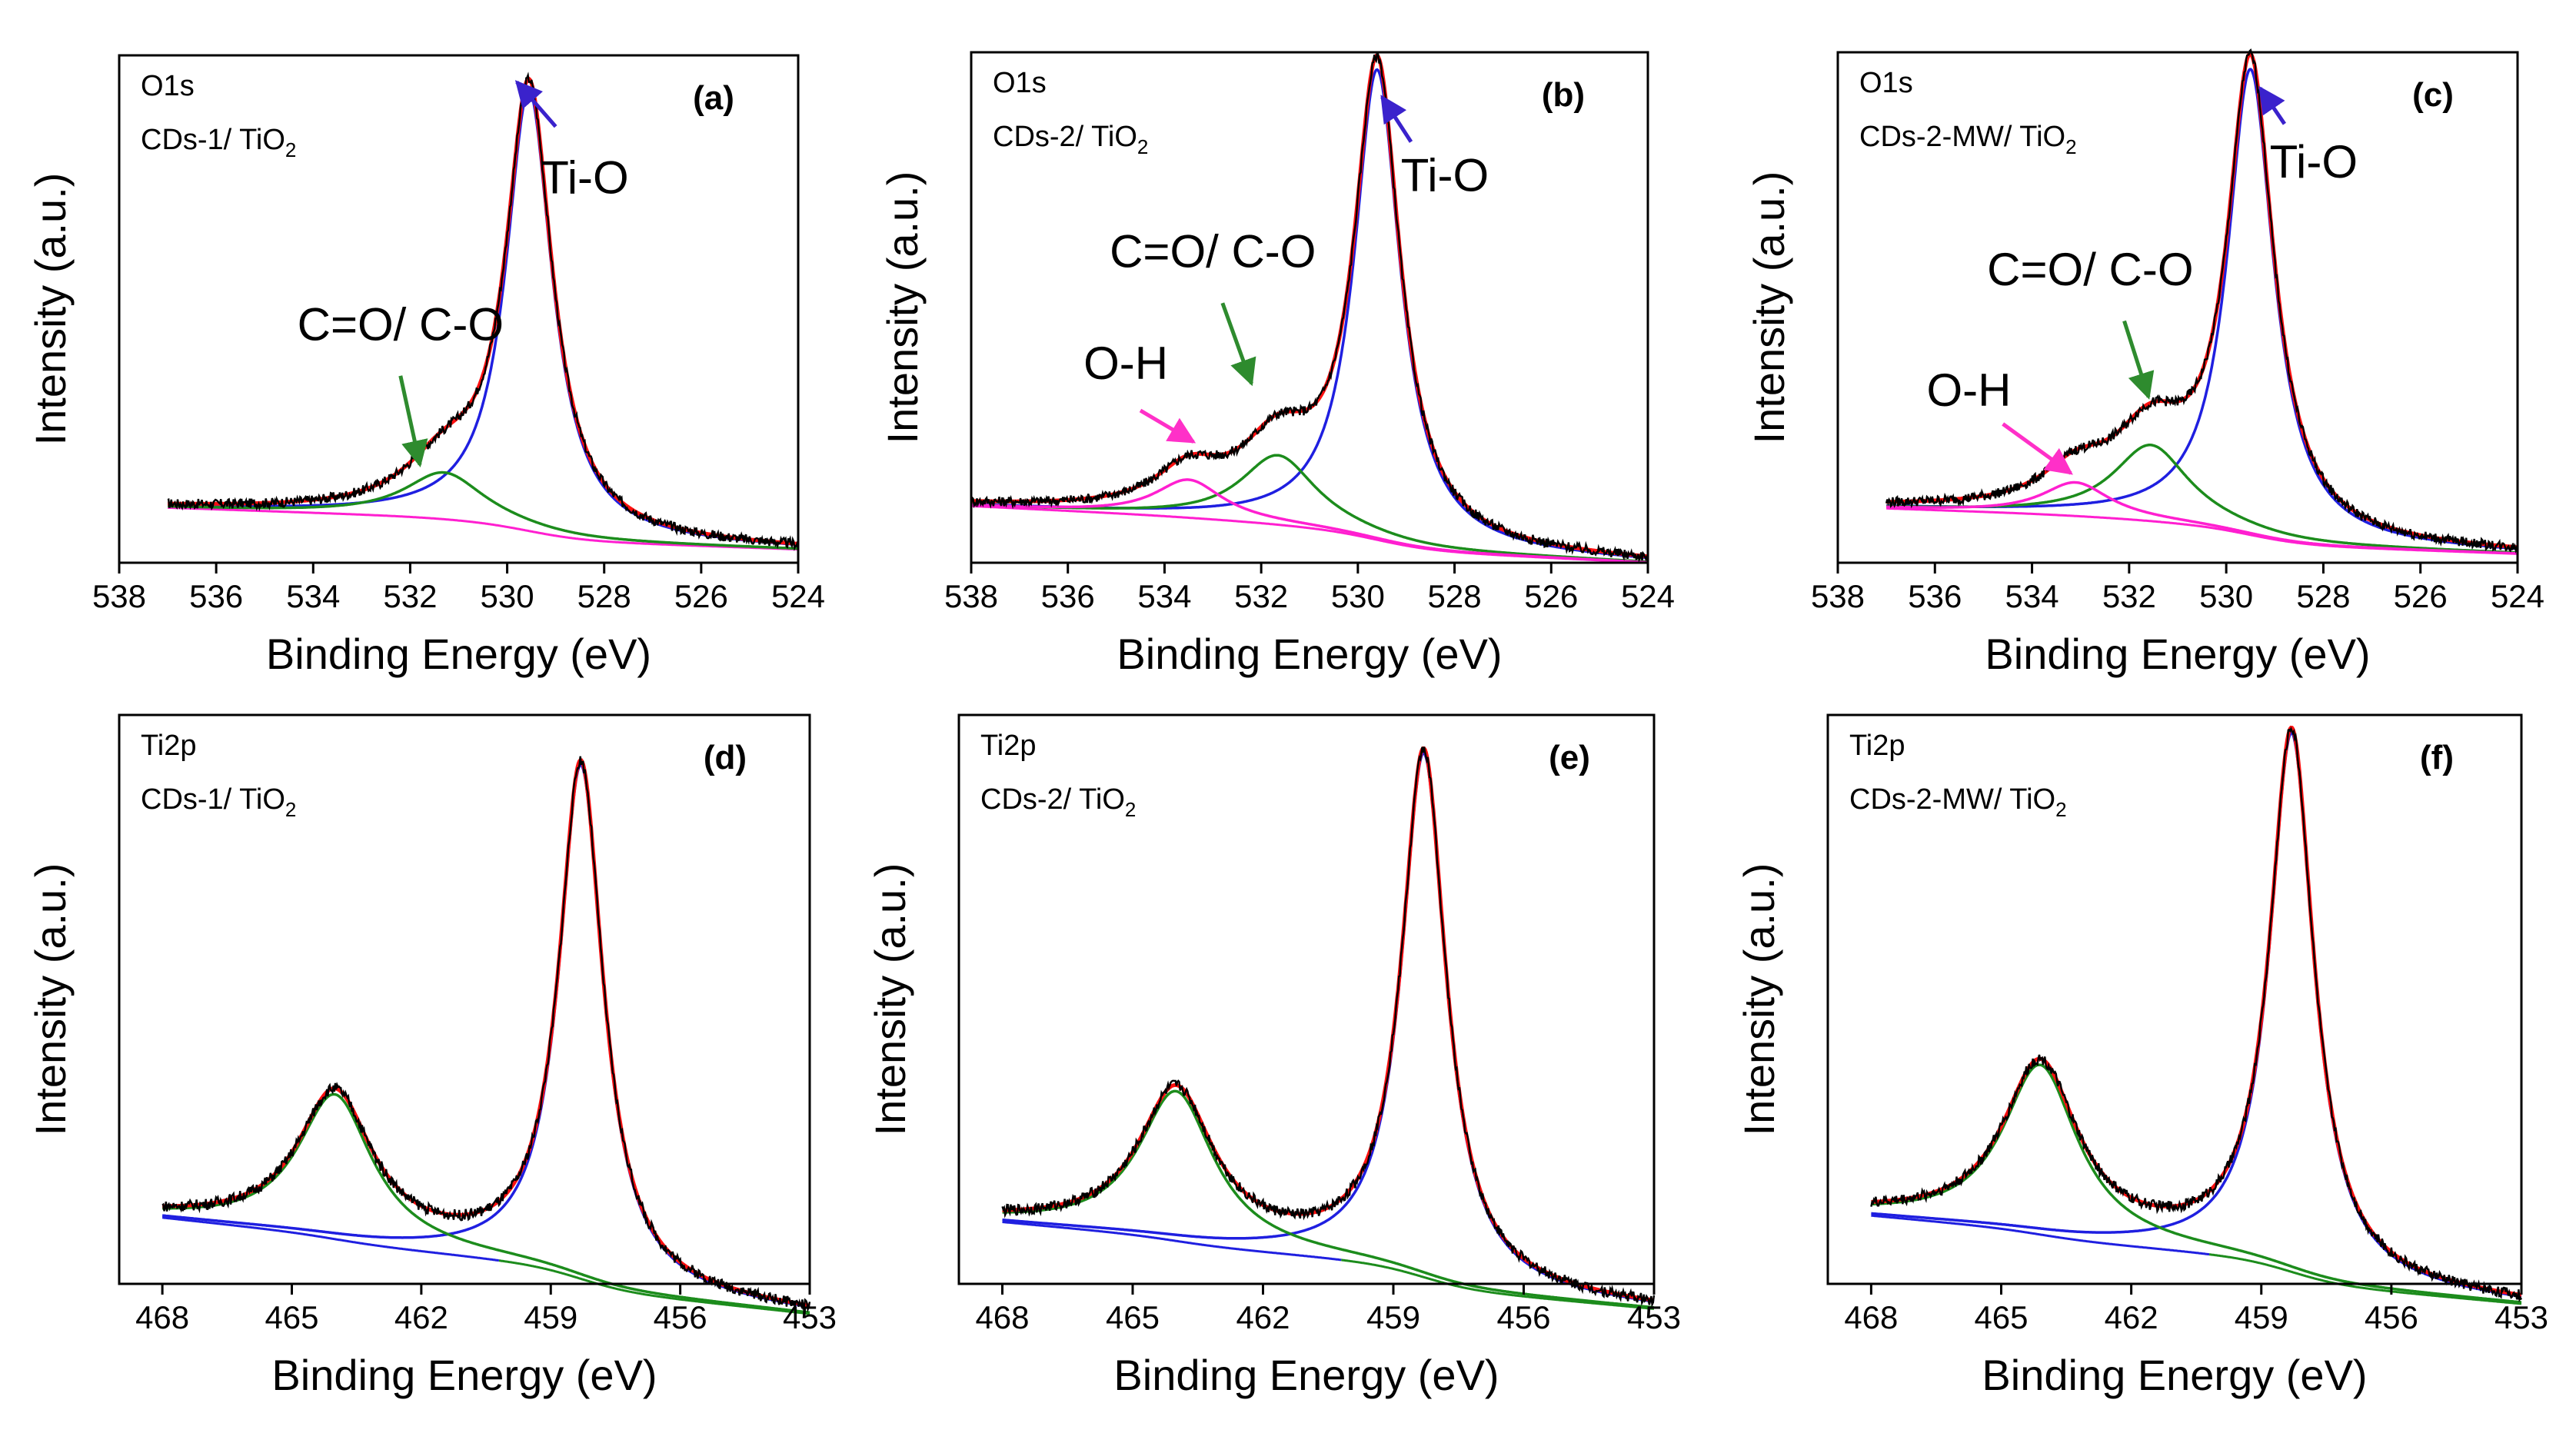 The width and height of the screenshot is (2576, 1433). What do you see at coordinates (1052, 800) in the screenshot?
I see `sample-name: CDs-2/ TiO` at bounding box center [1052, 800].